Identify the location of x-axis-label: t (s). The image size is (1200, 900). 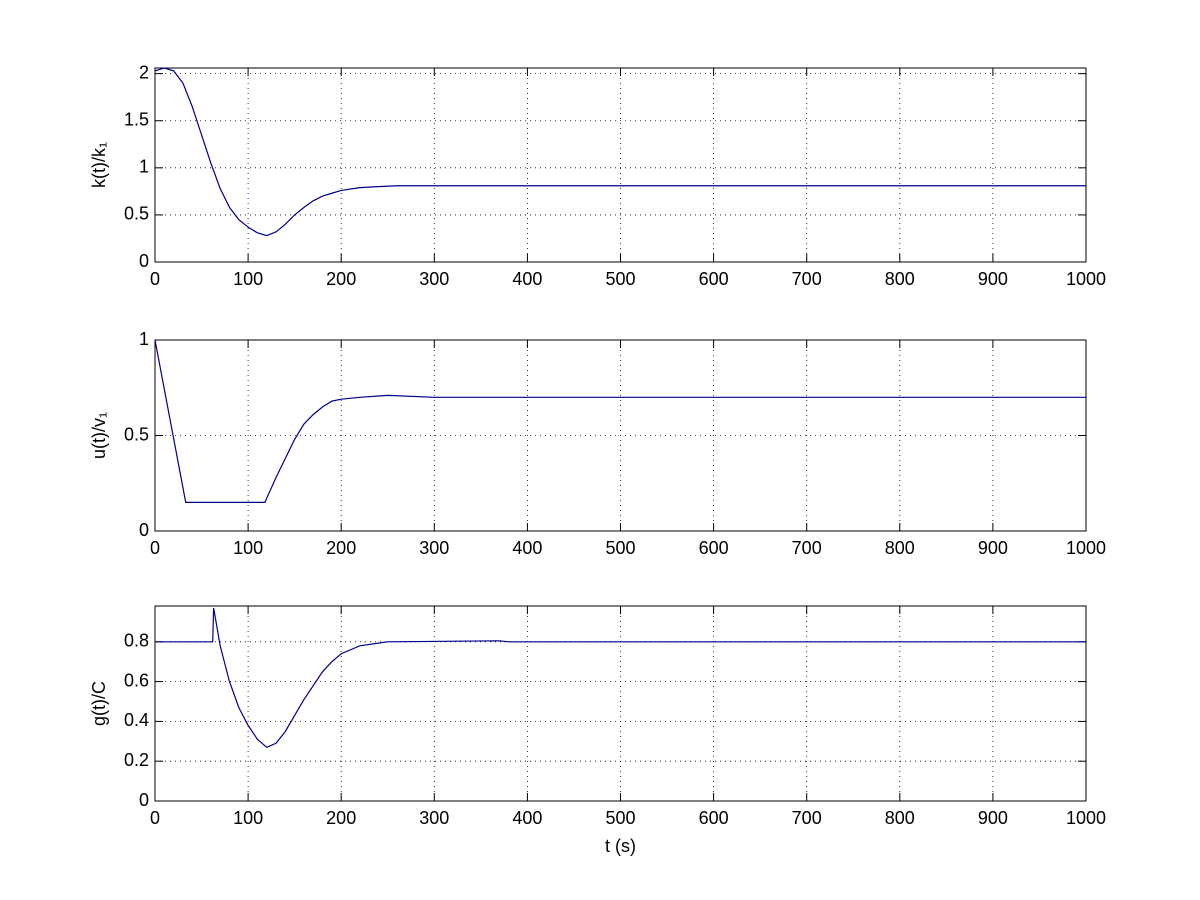
(620, 846).